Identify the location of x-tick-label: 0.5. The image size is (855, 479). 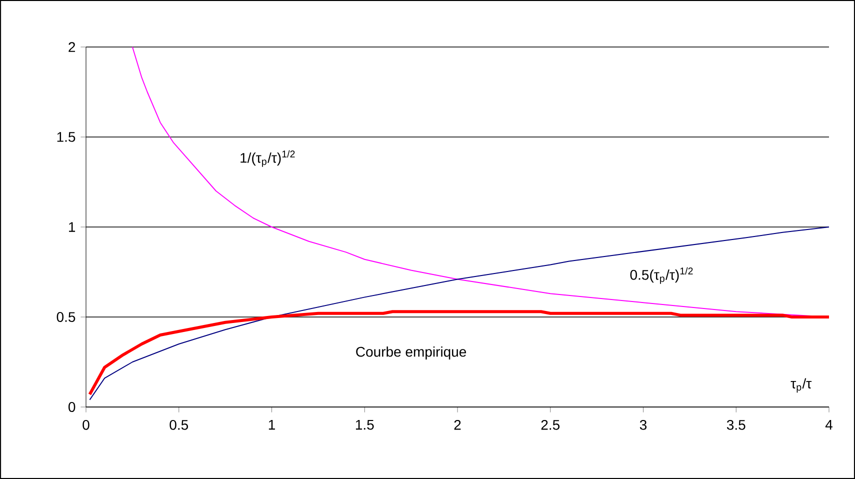
(179, 425).